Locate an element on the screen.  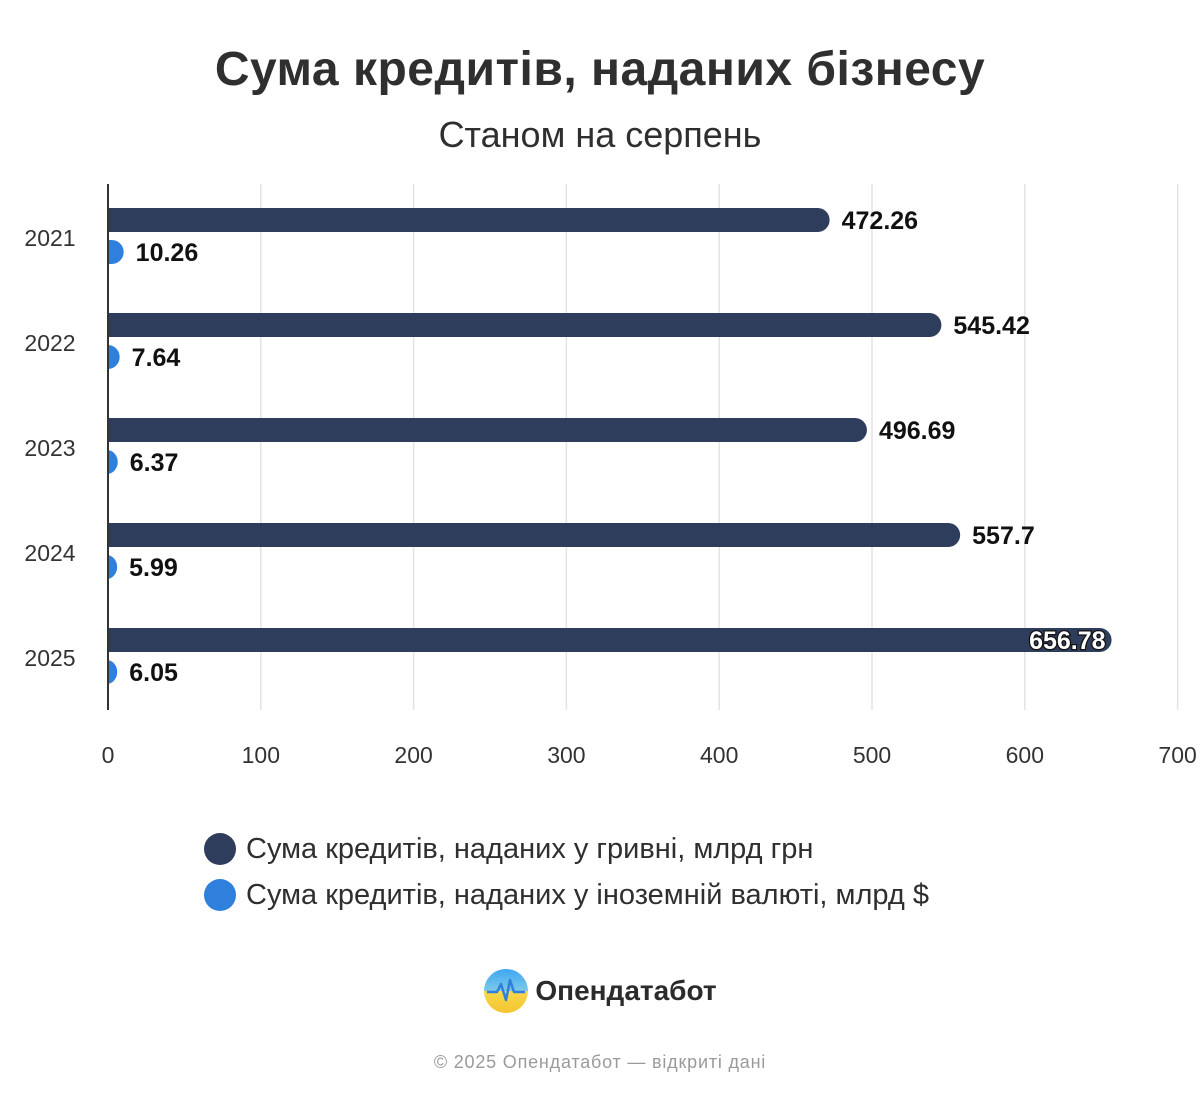
legend-marker-uah is located at coordinates (220, 849).